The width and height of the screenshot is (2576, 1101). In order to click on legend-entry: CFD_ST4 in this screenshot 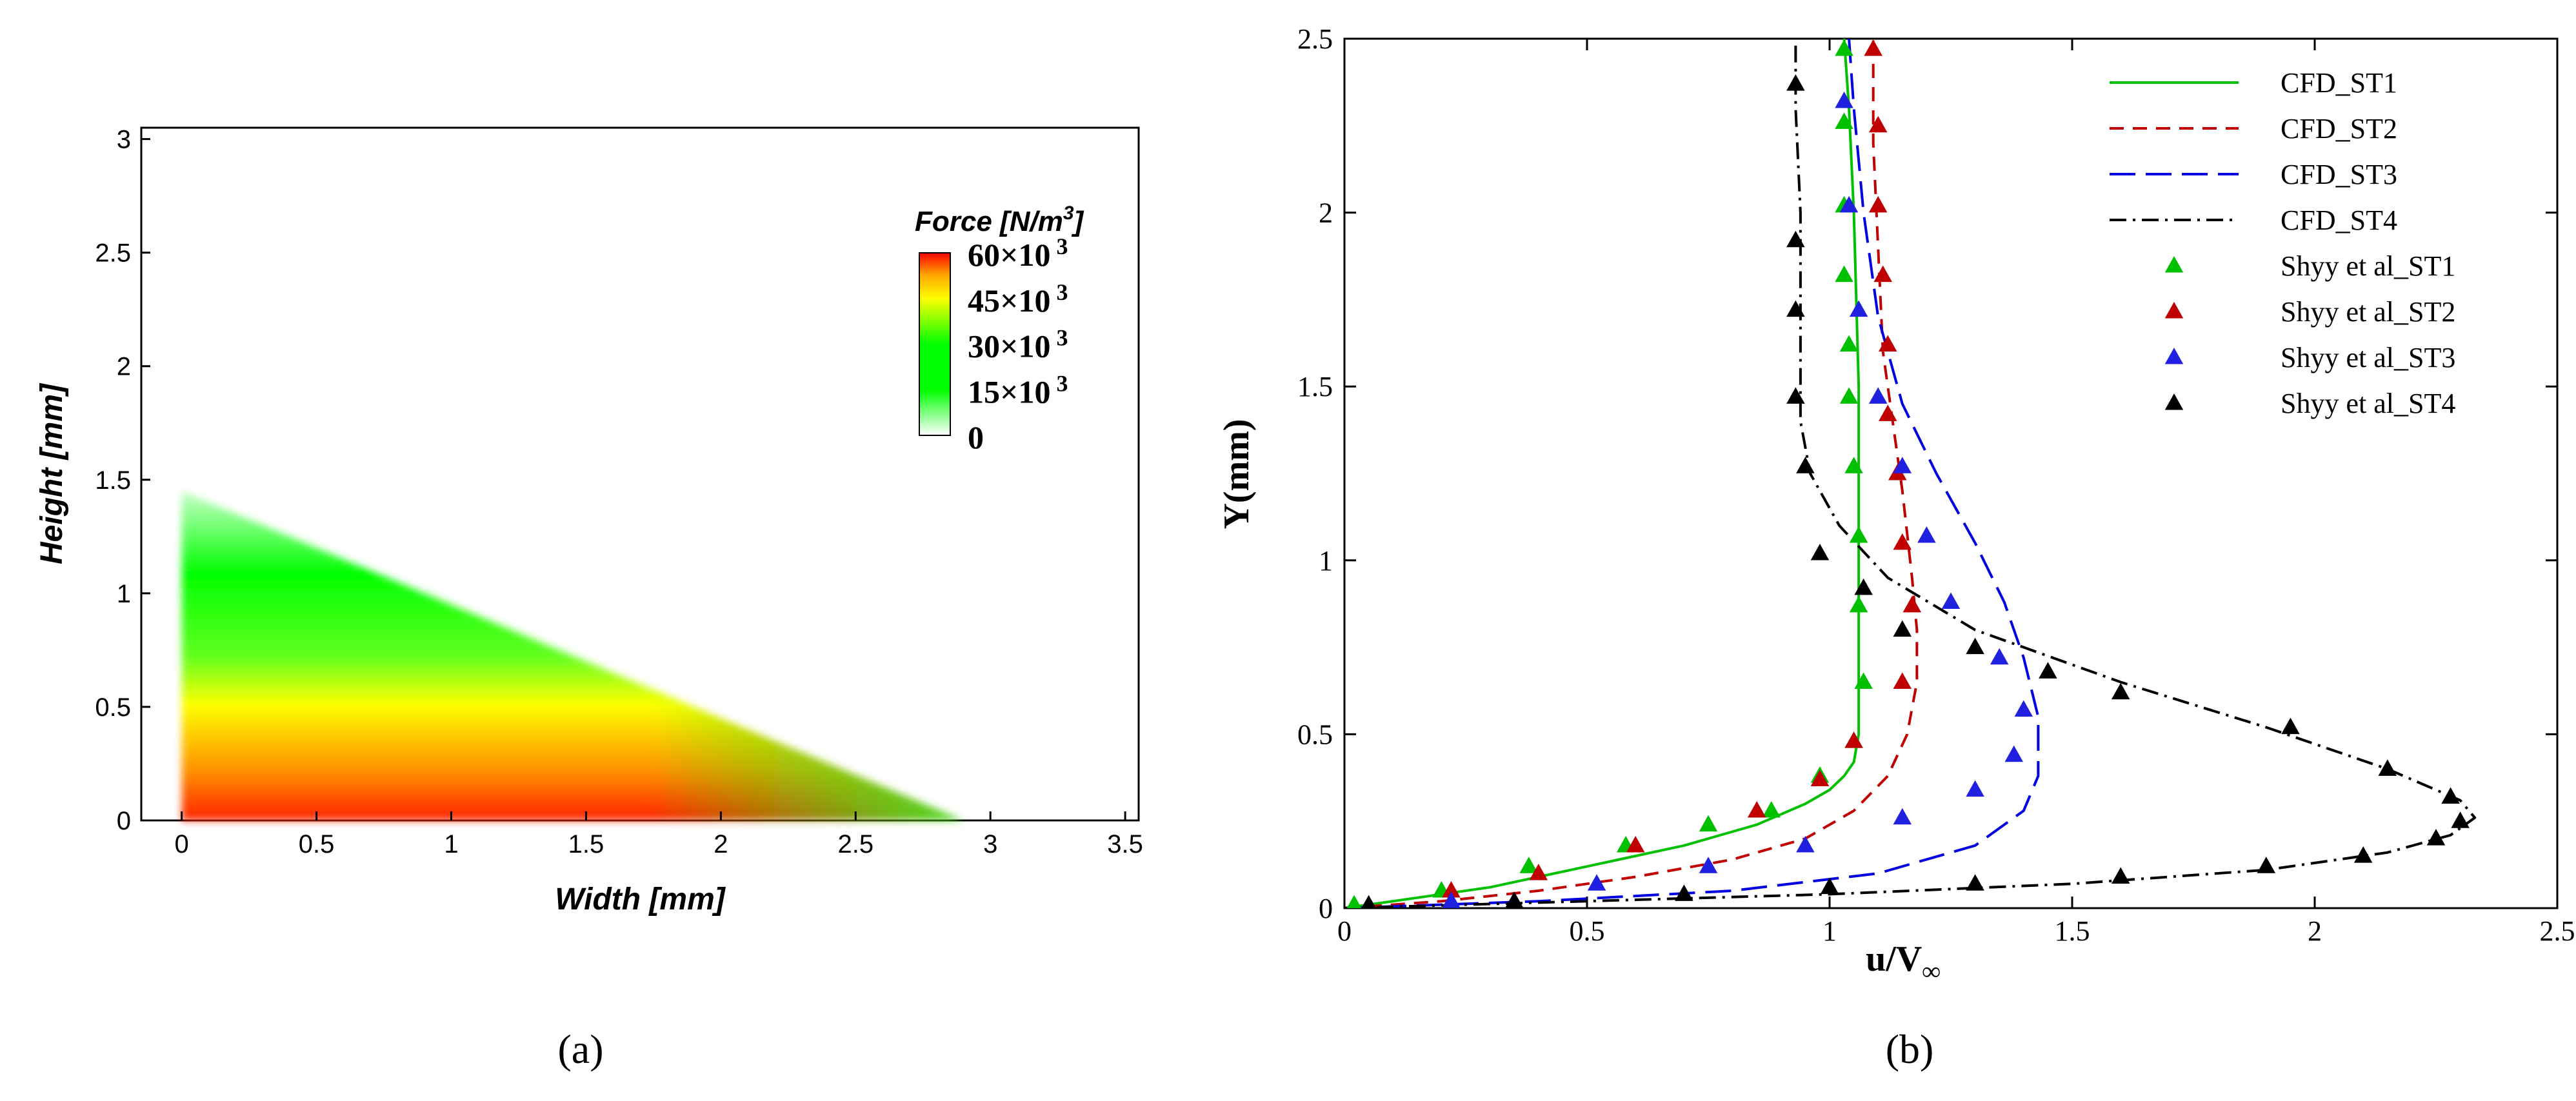, I will do `click(2253, 220)`.